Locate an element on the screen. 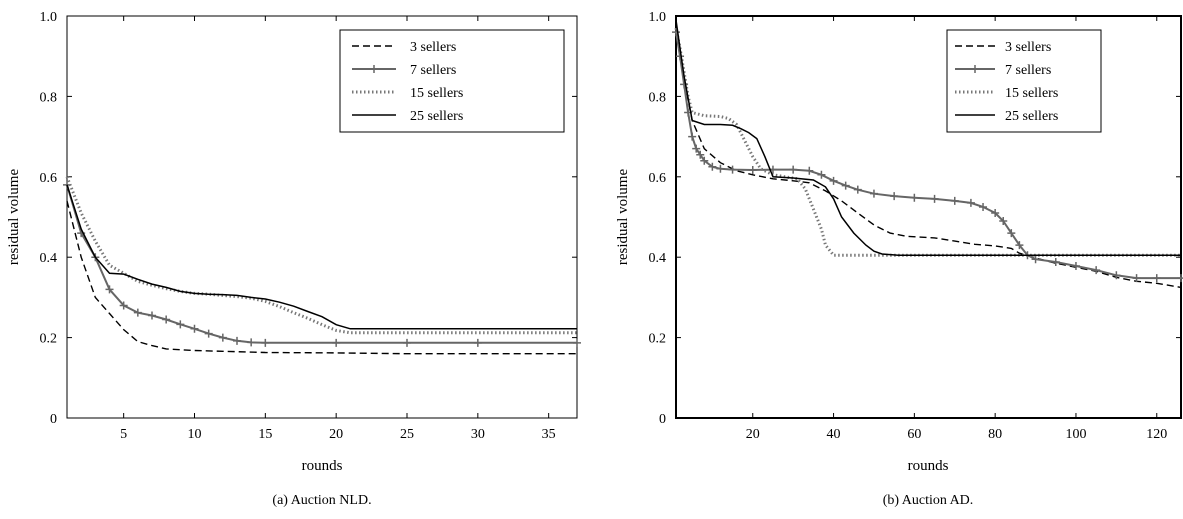  x-tick-label: 30 is located at coordinates (478, 434).